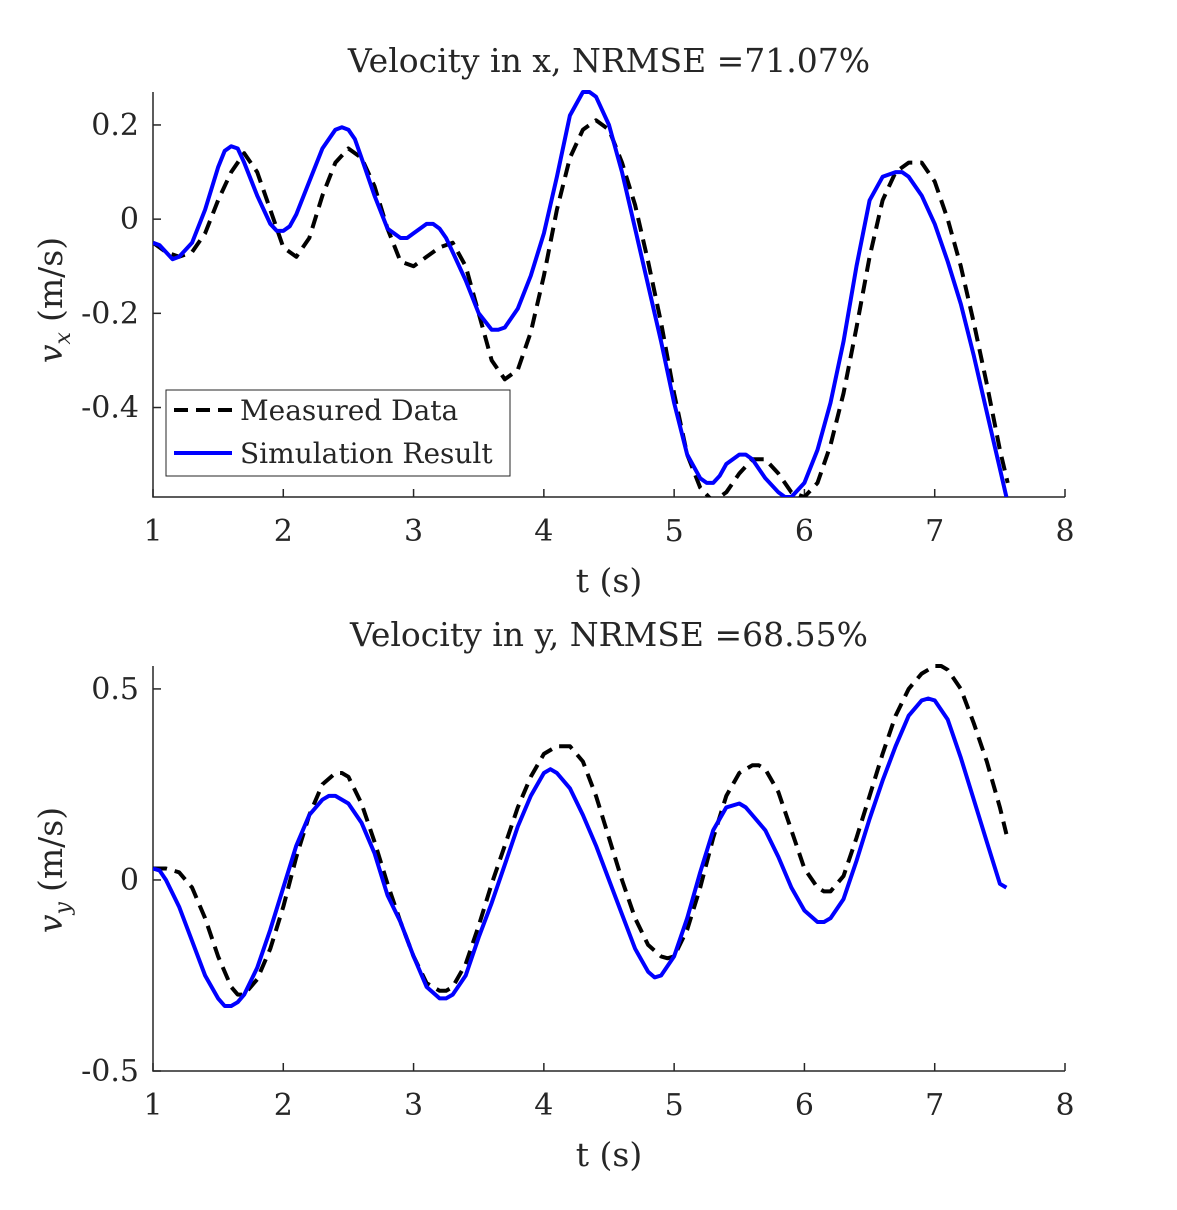 This screenshot has width=1177, height=1210. What do you see at coordinates (110, 408) in the screenshot?
I see `y-tick-label: -0.4` at bounding box center [110, 408].